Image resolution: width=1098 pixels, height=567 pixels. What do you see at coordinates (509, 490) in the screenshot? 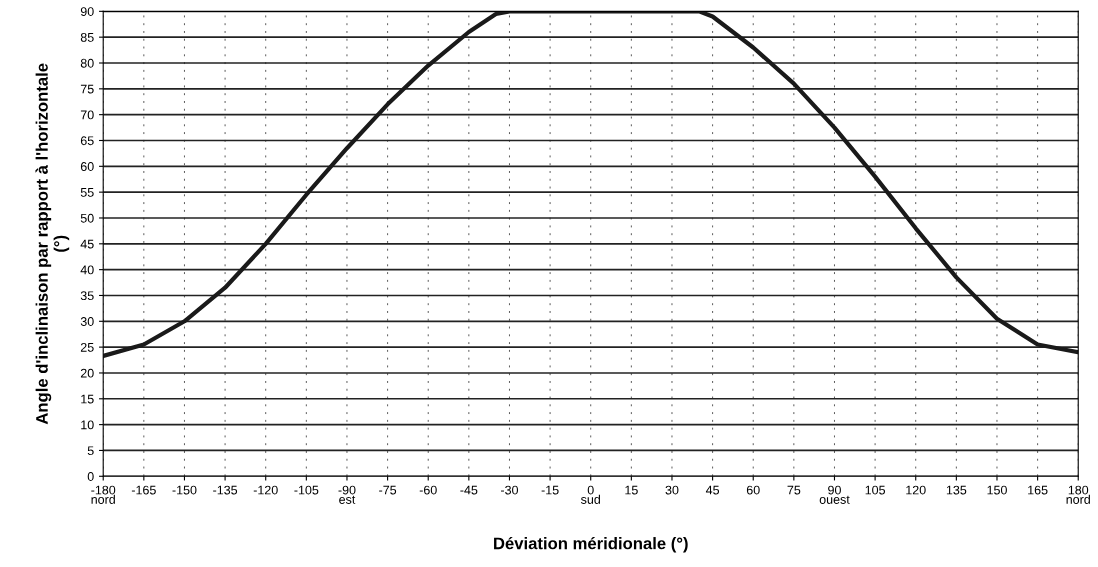
I see `x-tick-label: -30` at bounding box center [509, 490].